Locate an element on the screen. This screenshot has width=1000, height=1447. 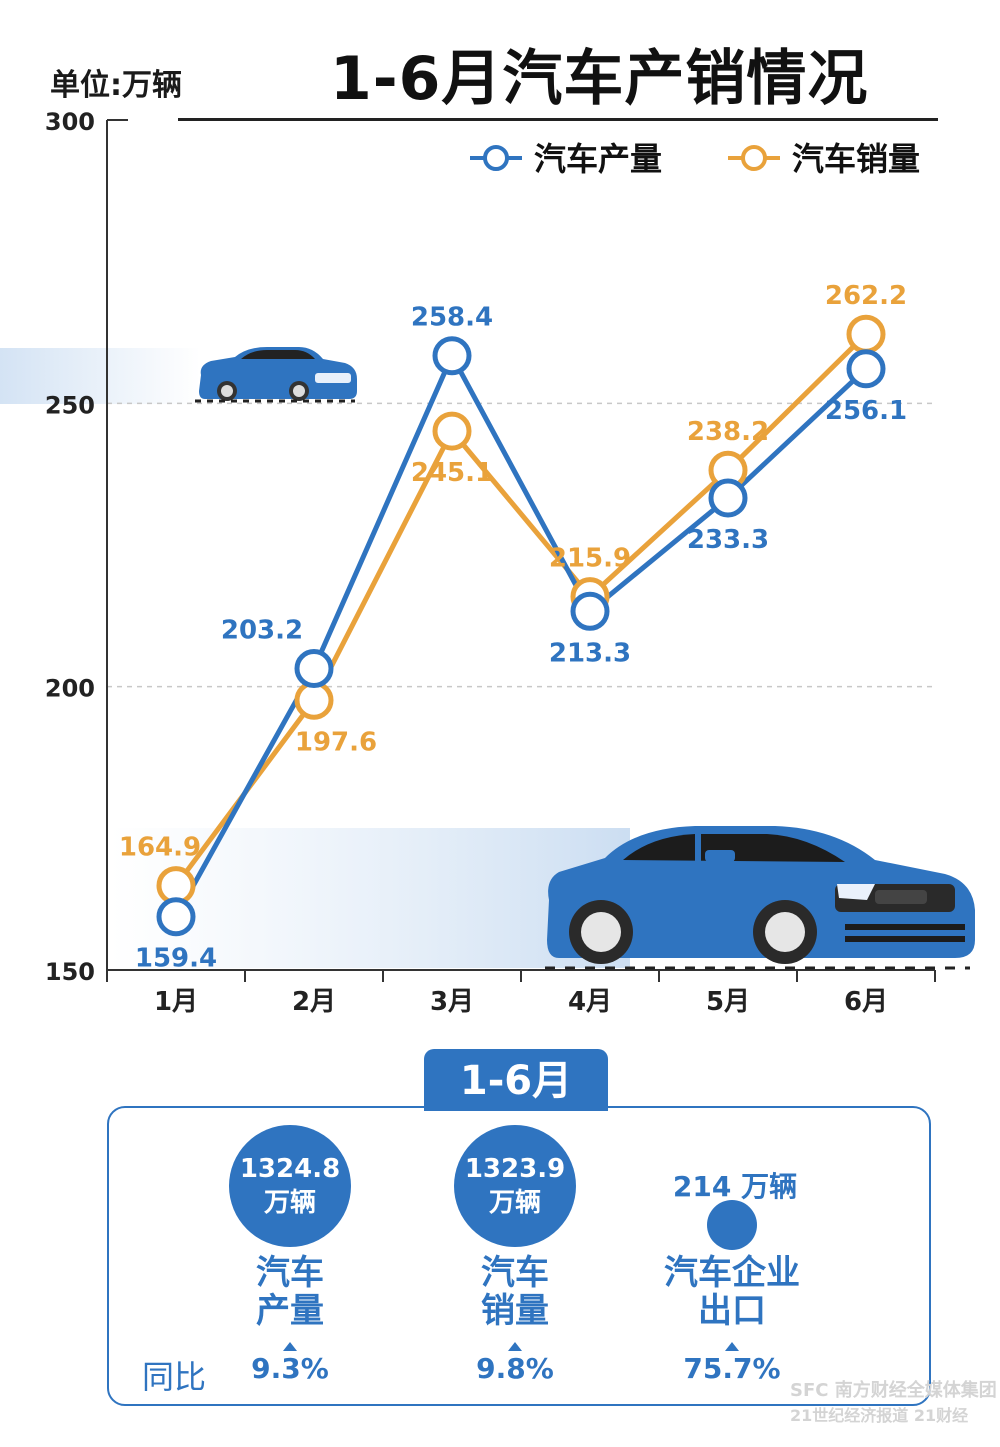
y-tick-label: 200 is located at coordinates (70, 689).